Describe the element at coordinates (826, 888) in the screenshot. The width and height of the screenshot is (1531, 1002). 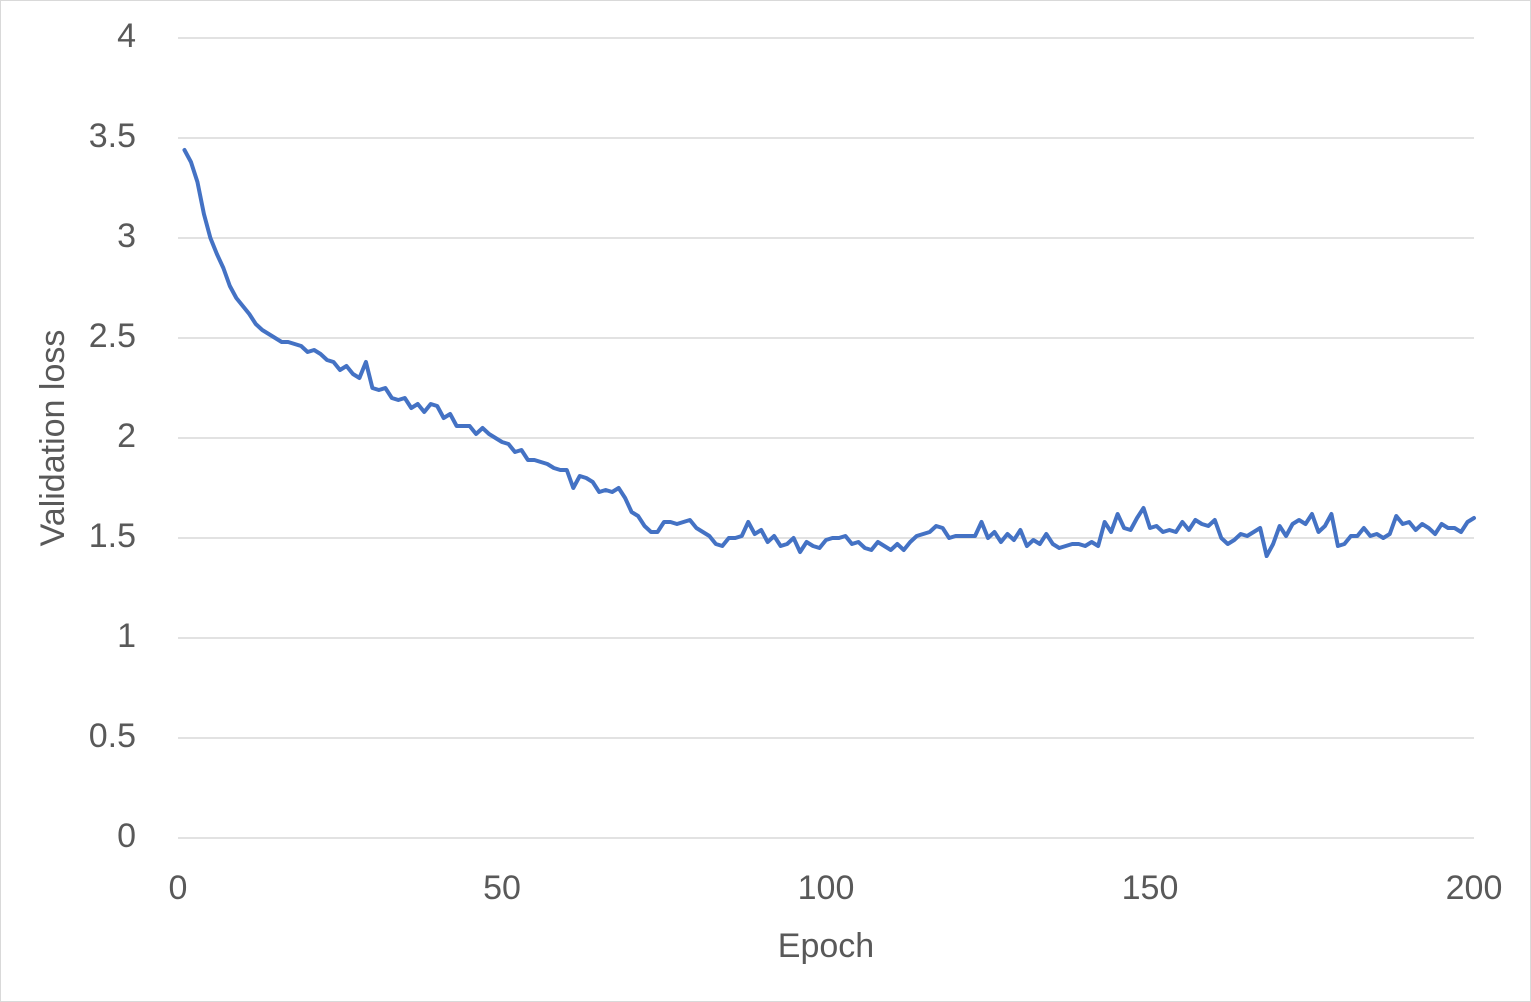
I see `x-tick-label: 100` at that location.